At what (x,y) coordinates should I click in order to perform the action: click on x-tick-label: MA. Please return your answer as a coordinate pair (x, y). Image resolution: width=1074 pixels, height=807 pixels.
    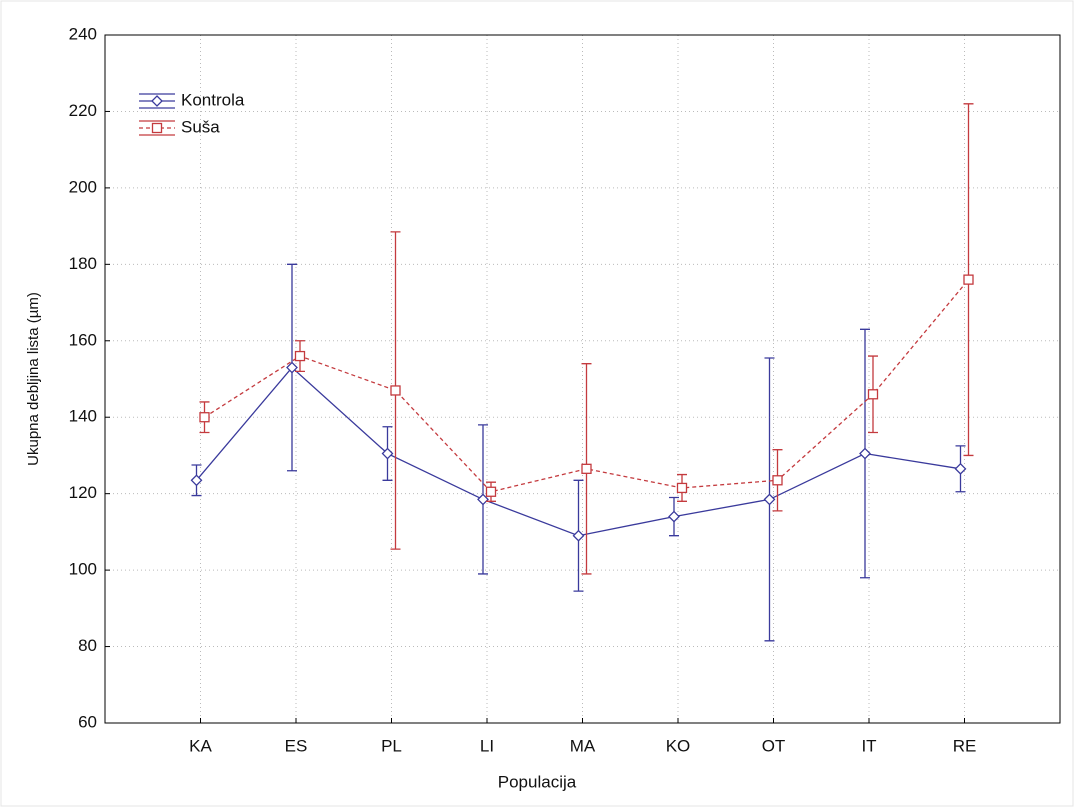
    Looking at the image, I should click on (583, 745).